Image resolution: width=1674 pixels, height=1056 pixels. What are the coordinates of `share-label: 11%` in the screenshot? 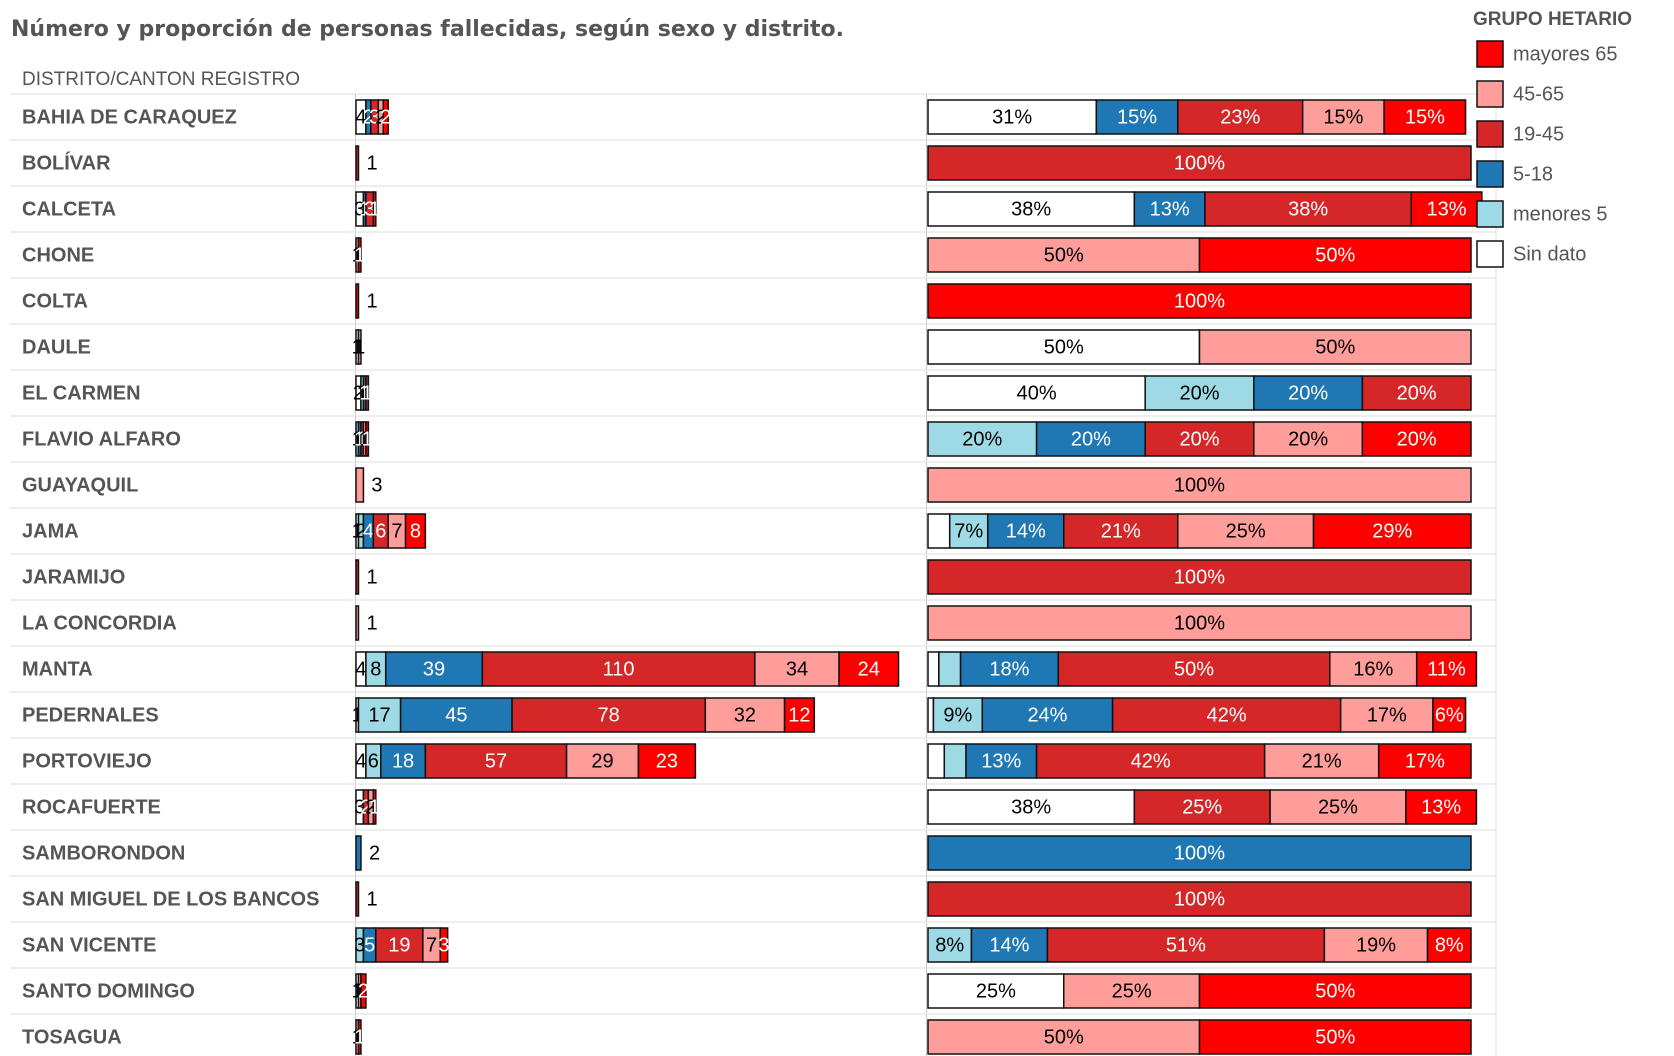 It's located at (1446, 669).